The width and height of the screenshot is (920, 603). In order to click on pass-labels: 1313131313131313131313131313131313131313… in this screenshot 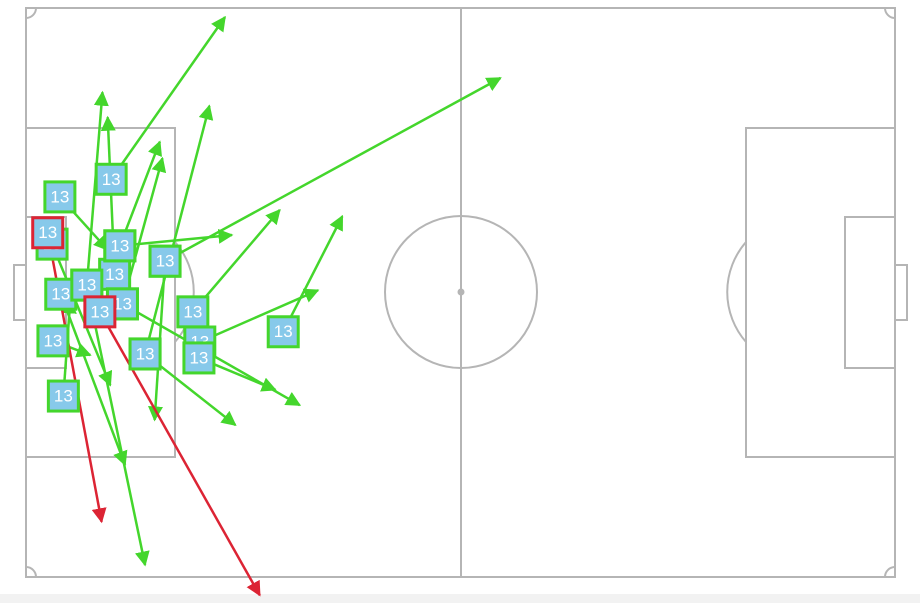, I will do `click(165, 287)`.